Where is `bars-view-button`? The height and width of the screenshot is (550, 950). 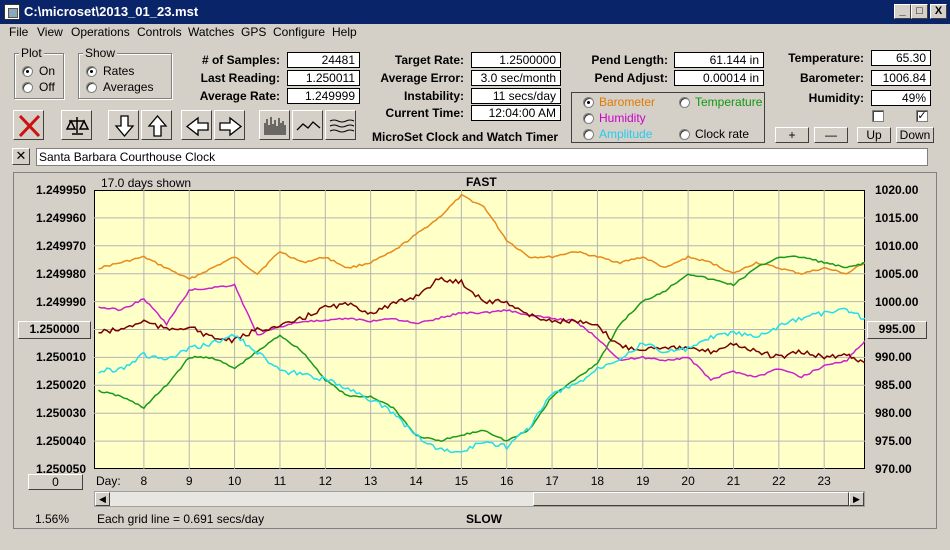
bars-view-button is located at coordinates (274, 125).